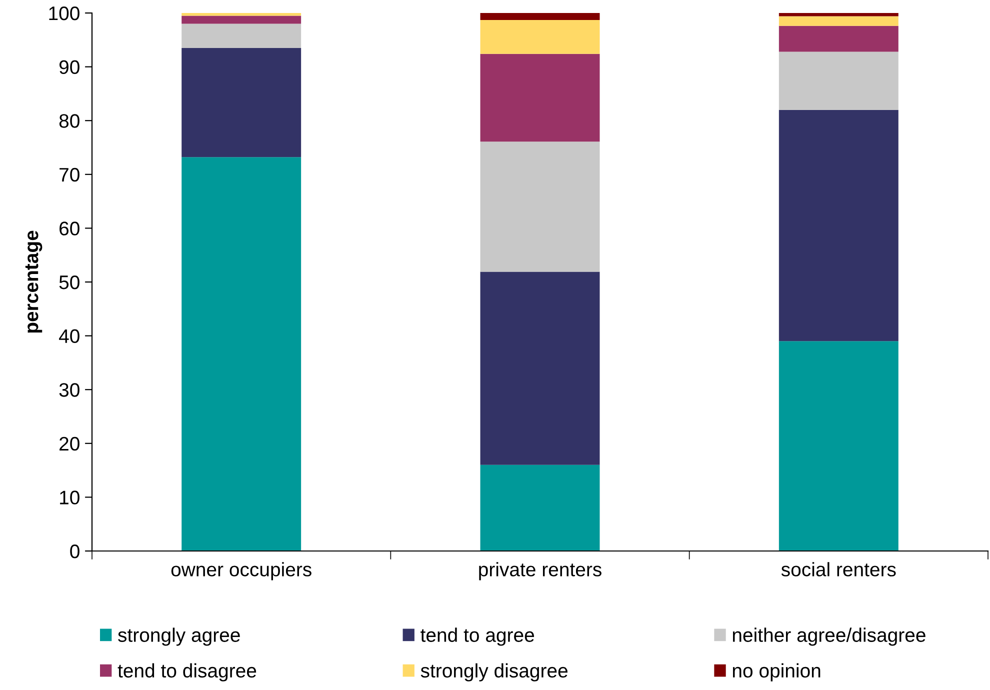 Image resolution: width=990 pixels, height=690 pixels. Describe the element at coordinates (75, 551) in the screenshot. I see `y-tick-label: 0` at that location.